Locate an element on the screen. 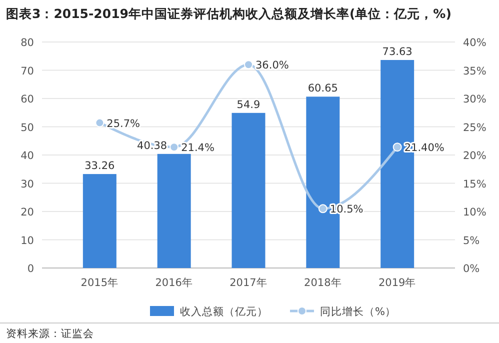 The width and height of the screenshot is (499, 343). x-tick-label: 2019年 is located at coordinates (397, 283).